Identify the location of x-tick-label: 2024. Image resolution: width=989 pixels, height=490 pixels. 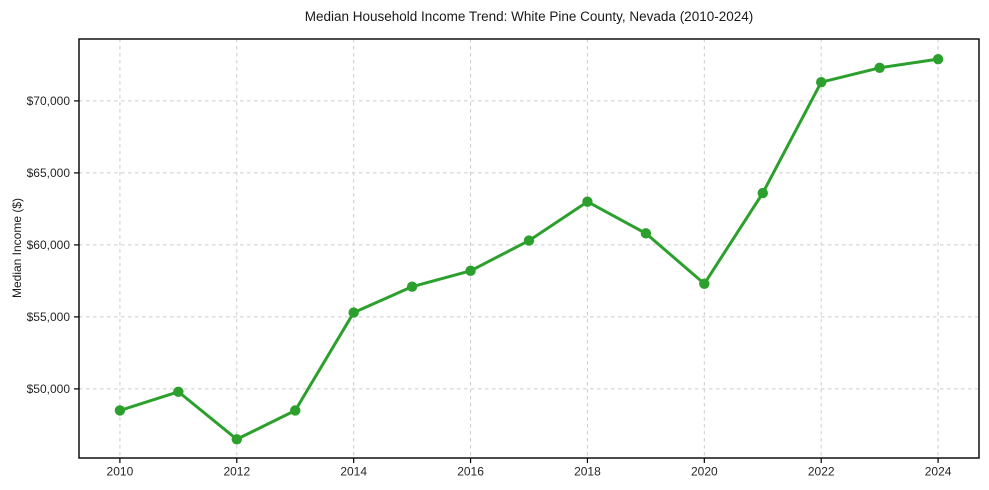
(938, 472).